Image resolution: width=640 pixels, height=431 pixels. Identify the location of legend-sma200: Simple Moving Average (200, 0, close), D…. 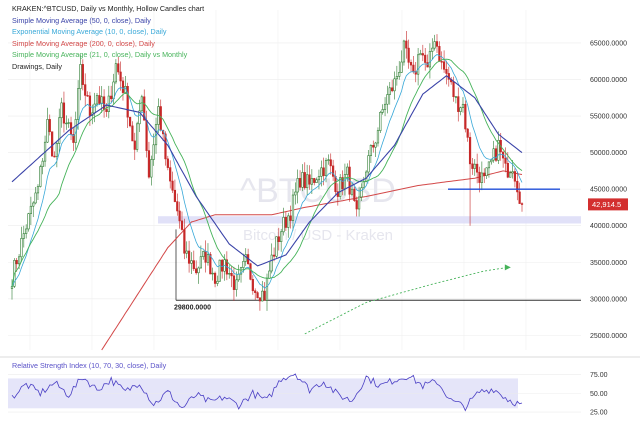
(83, 43).